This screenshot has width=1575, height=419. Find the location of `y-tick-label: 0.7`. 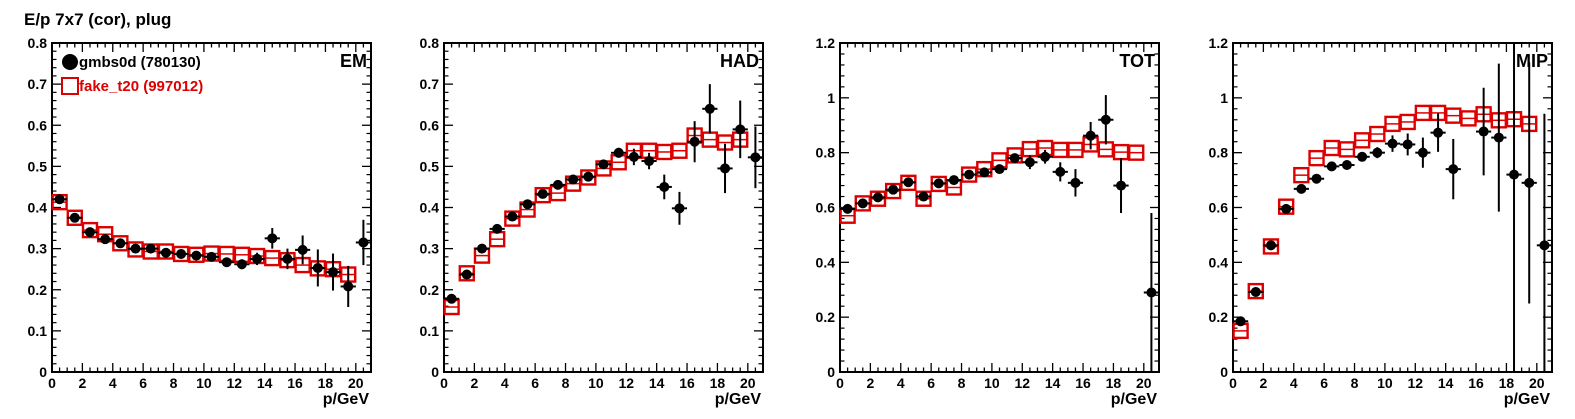

y-tick-label: 0.7 is located at coordinates (430, 84).